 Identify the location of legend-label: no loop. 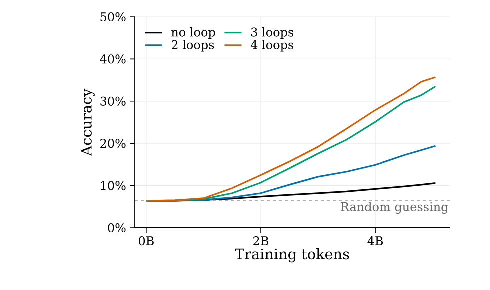
(194, 34).